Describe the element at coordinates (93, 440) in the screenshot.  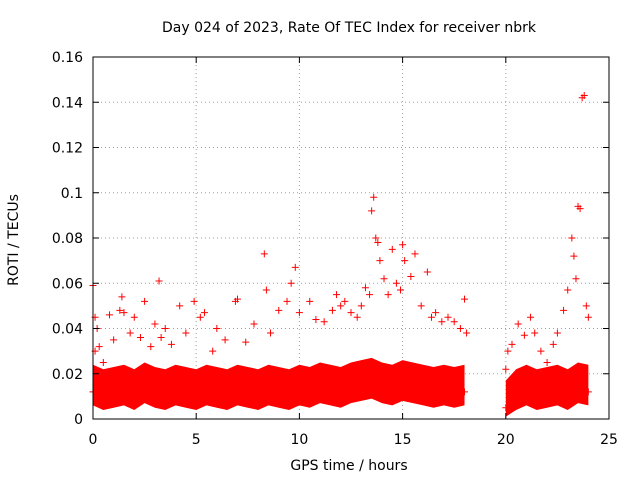
I see `x-tick-label: 0` at that location.